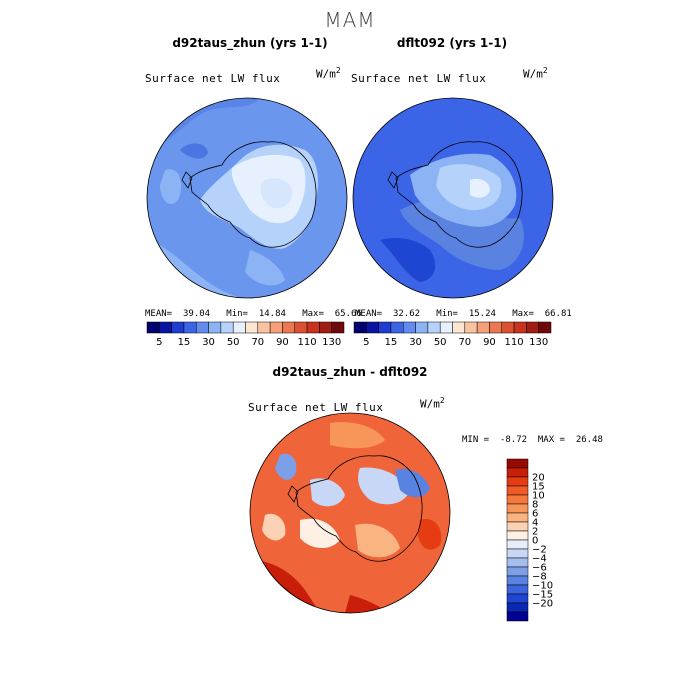  I want to click on colorbar-tick-label: 20, so click(538, 478).